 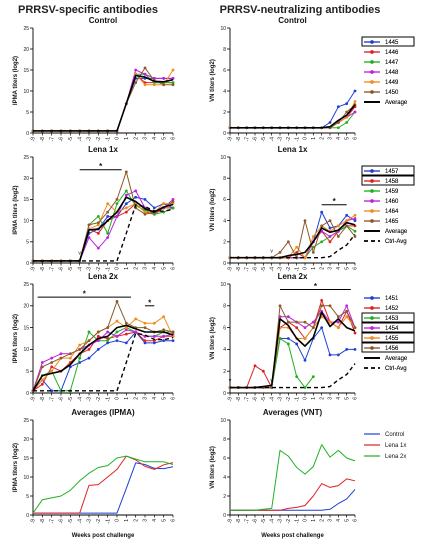 I want to click on legend-entry: 1446, so click(x=392, y=53).